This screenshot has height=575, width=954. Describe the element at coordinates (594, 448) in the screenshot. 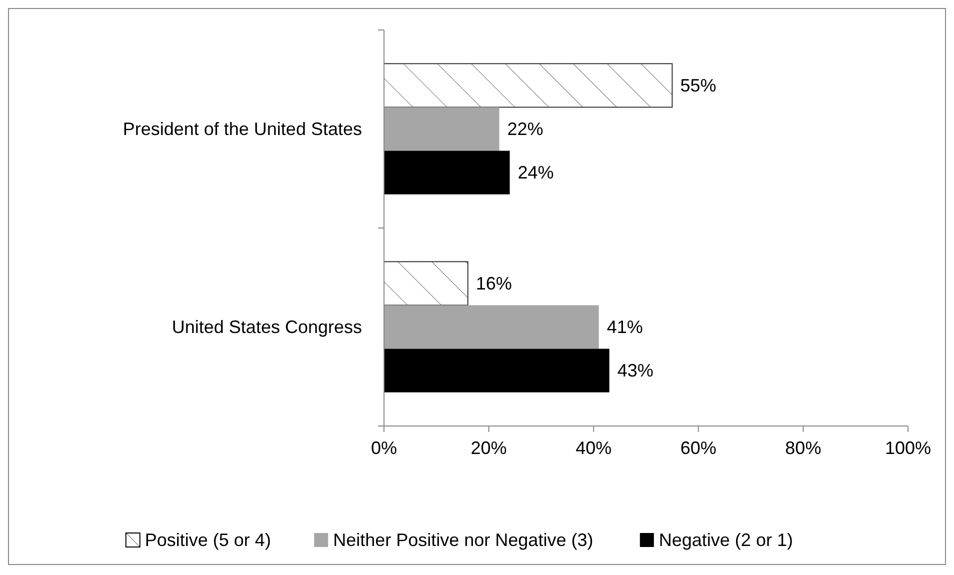

I see `x-tick-label: 40%` at that location.